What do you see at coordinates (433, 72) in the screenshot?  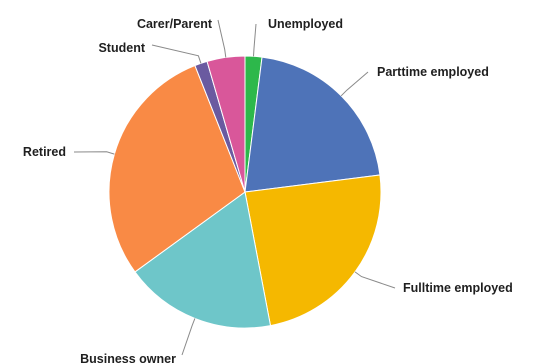 I see `slice-label-parttime-employed: Parttime employed` at bounding box center [433, 72].